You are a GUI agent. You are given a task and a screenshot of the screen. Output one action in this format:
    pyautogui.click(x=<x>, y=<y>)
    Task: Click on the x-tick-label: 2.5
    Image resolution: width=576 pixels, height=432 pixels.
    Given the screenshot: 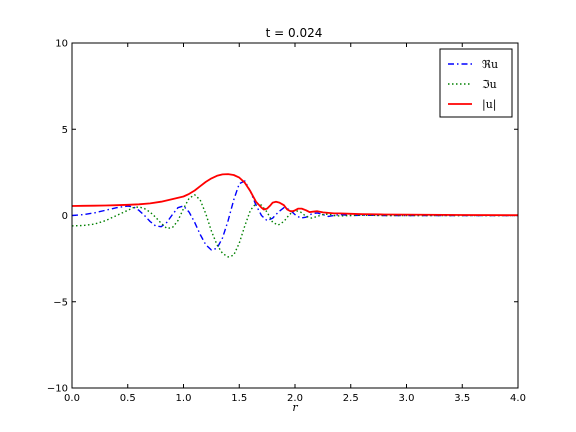 What is the action you would take?
    pyautogui.click(x=351, y=398)
    